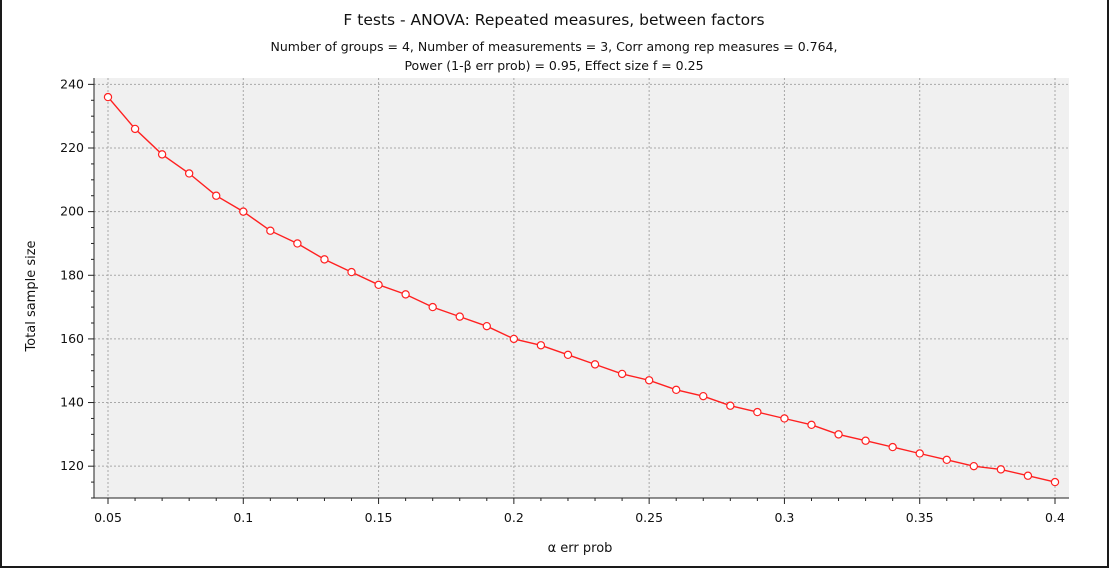 This screenshot has height=573, width=1109. Describe the element at coordinates (580, 548) in the screenshot. I see `x-axis-label: α err prob` at that location.